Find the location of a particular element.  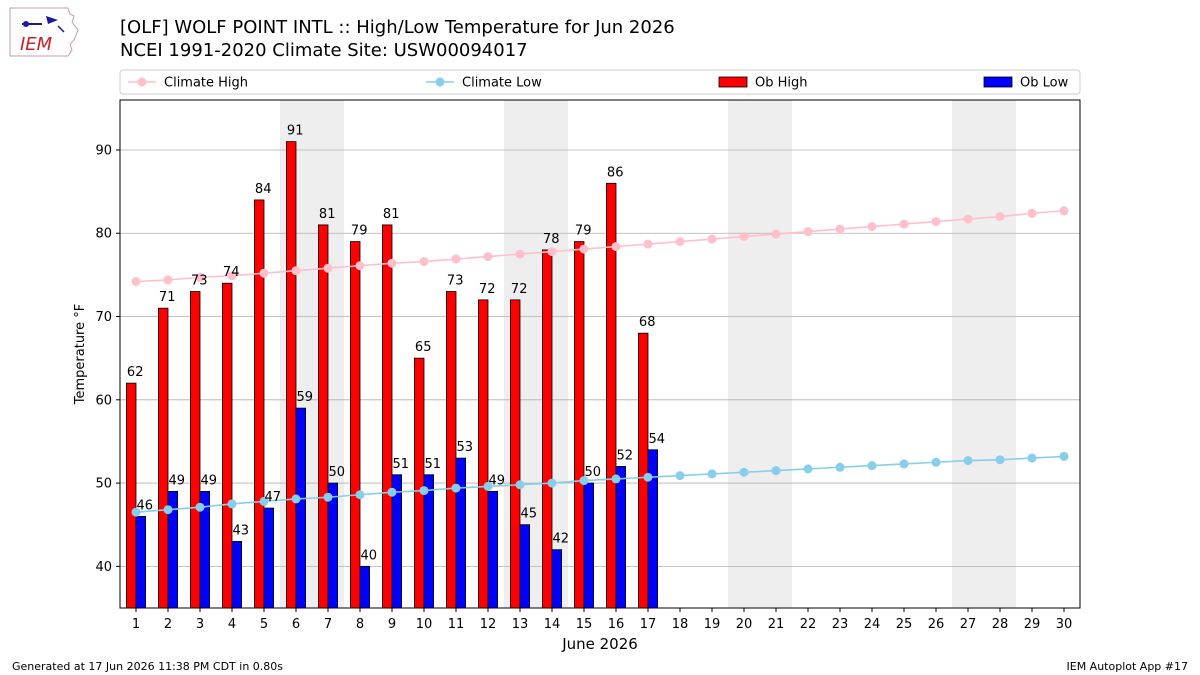

climate-low-line is located at coordinates (600, 484).